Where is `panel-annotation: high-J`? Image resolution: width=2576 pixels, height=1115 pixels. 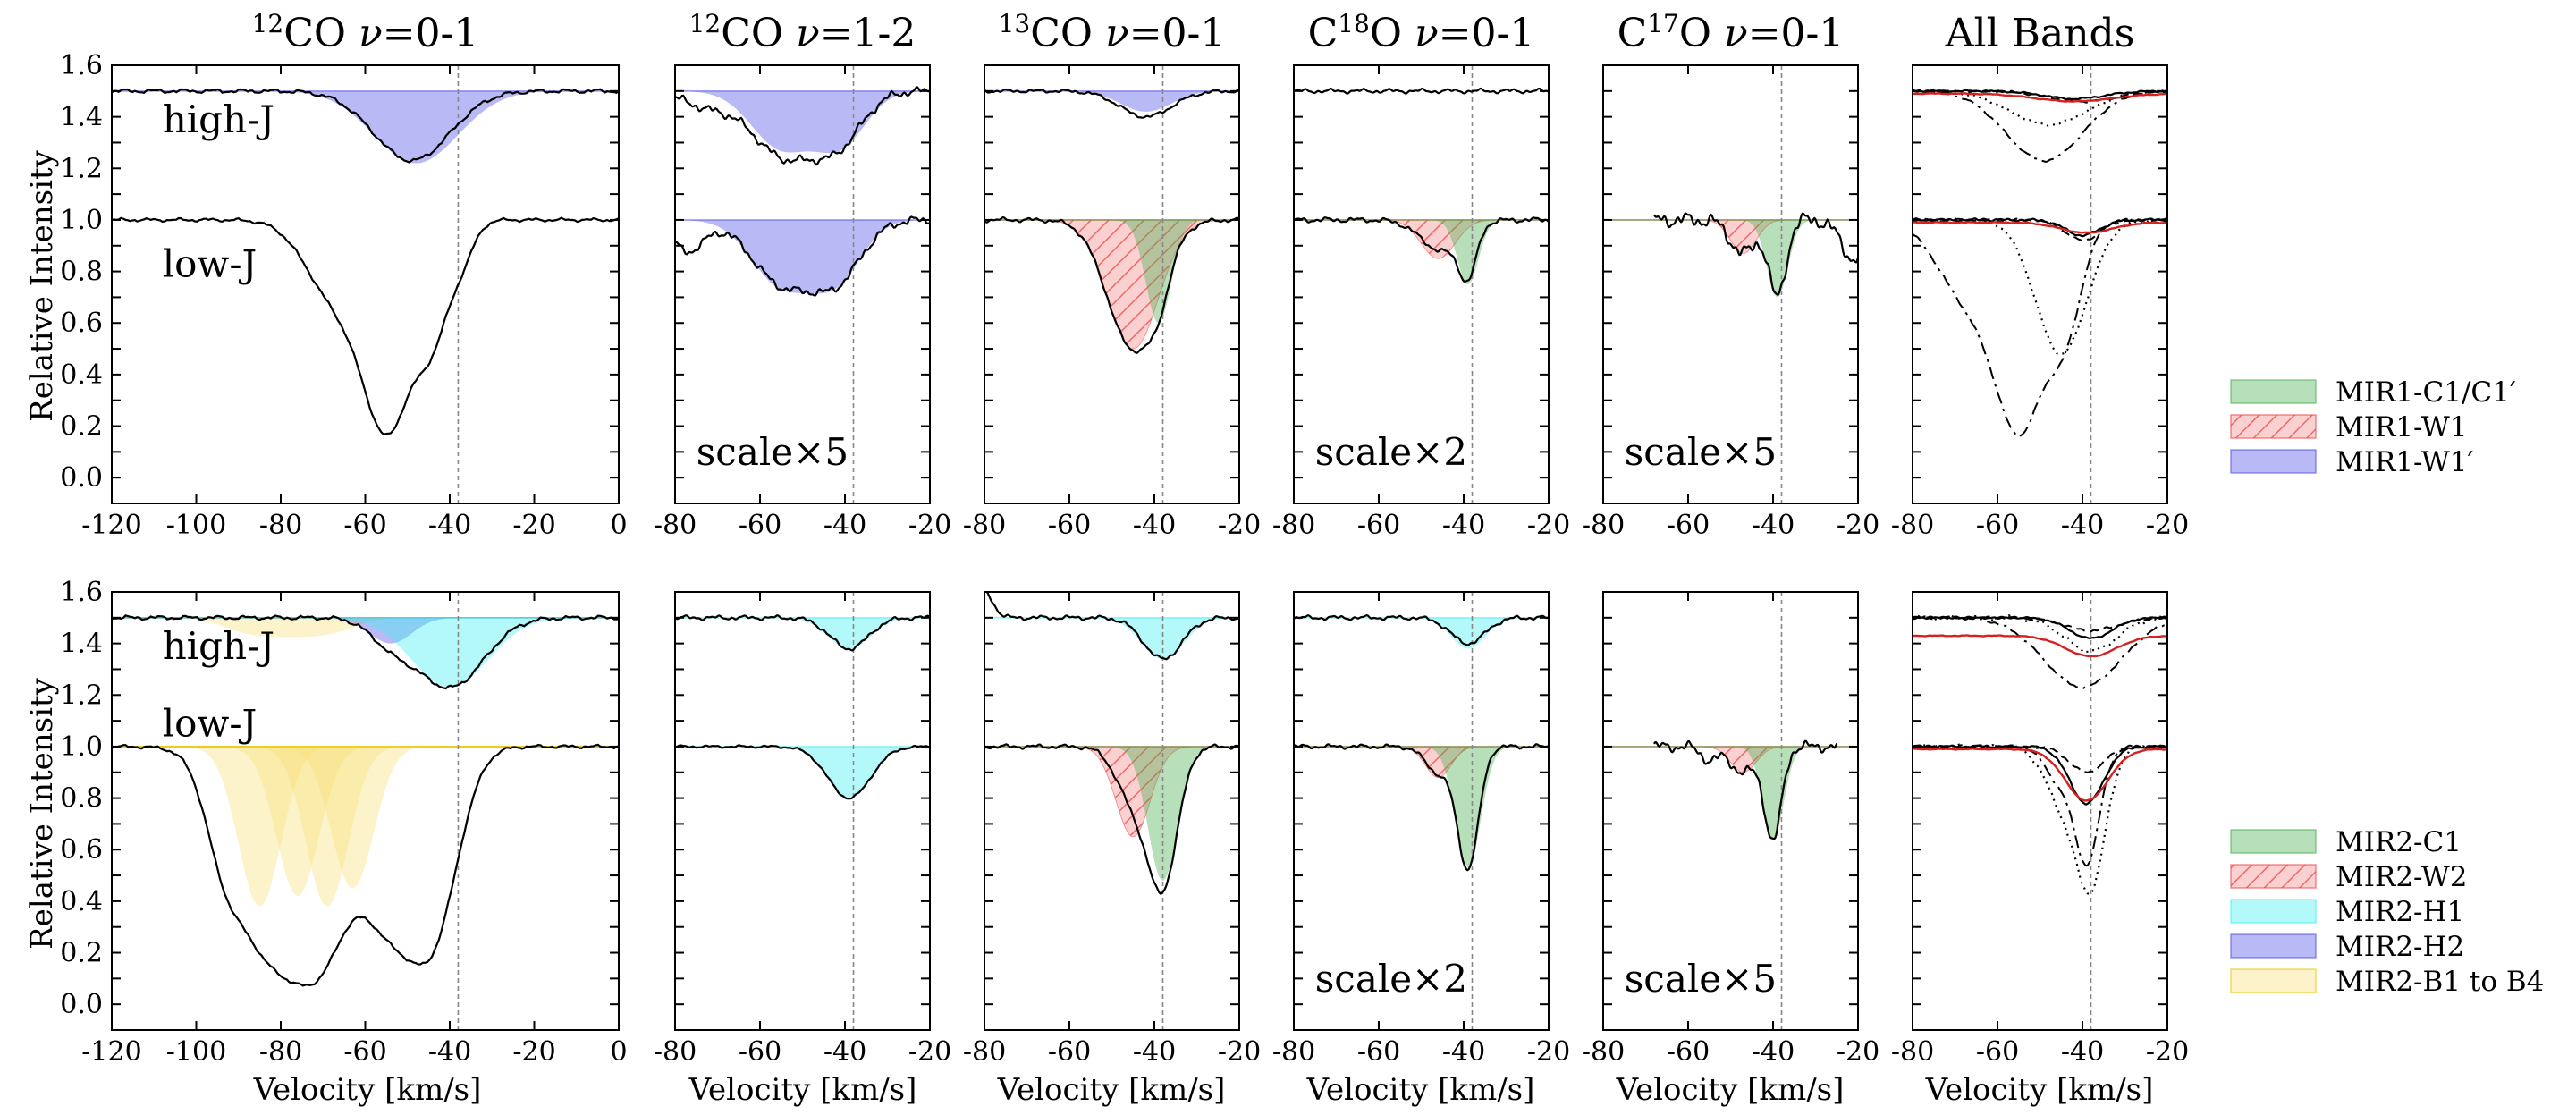 panel-annotation: high-J is located at coordinates (218, 119).